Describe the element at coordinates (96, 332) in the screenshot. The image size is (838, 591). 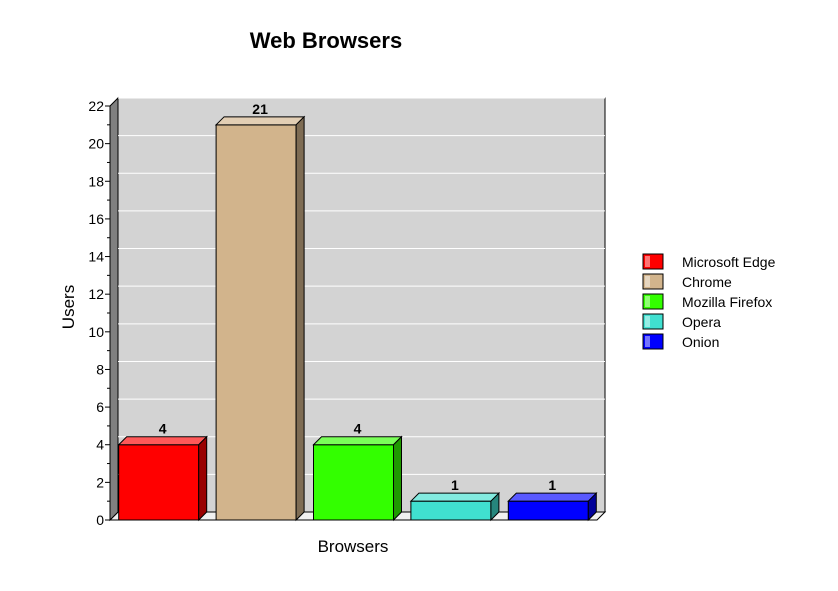
I see `y-tick-label: 10` at that location.